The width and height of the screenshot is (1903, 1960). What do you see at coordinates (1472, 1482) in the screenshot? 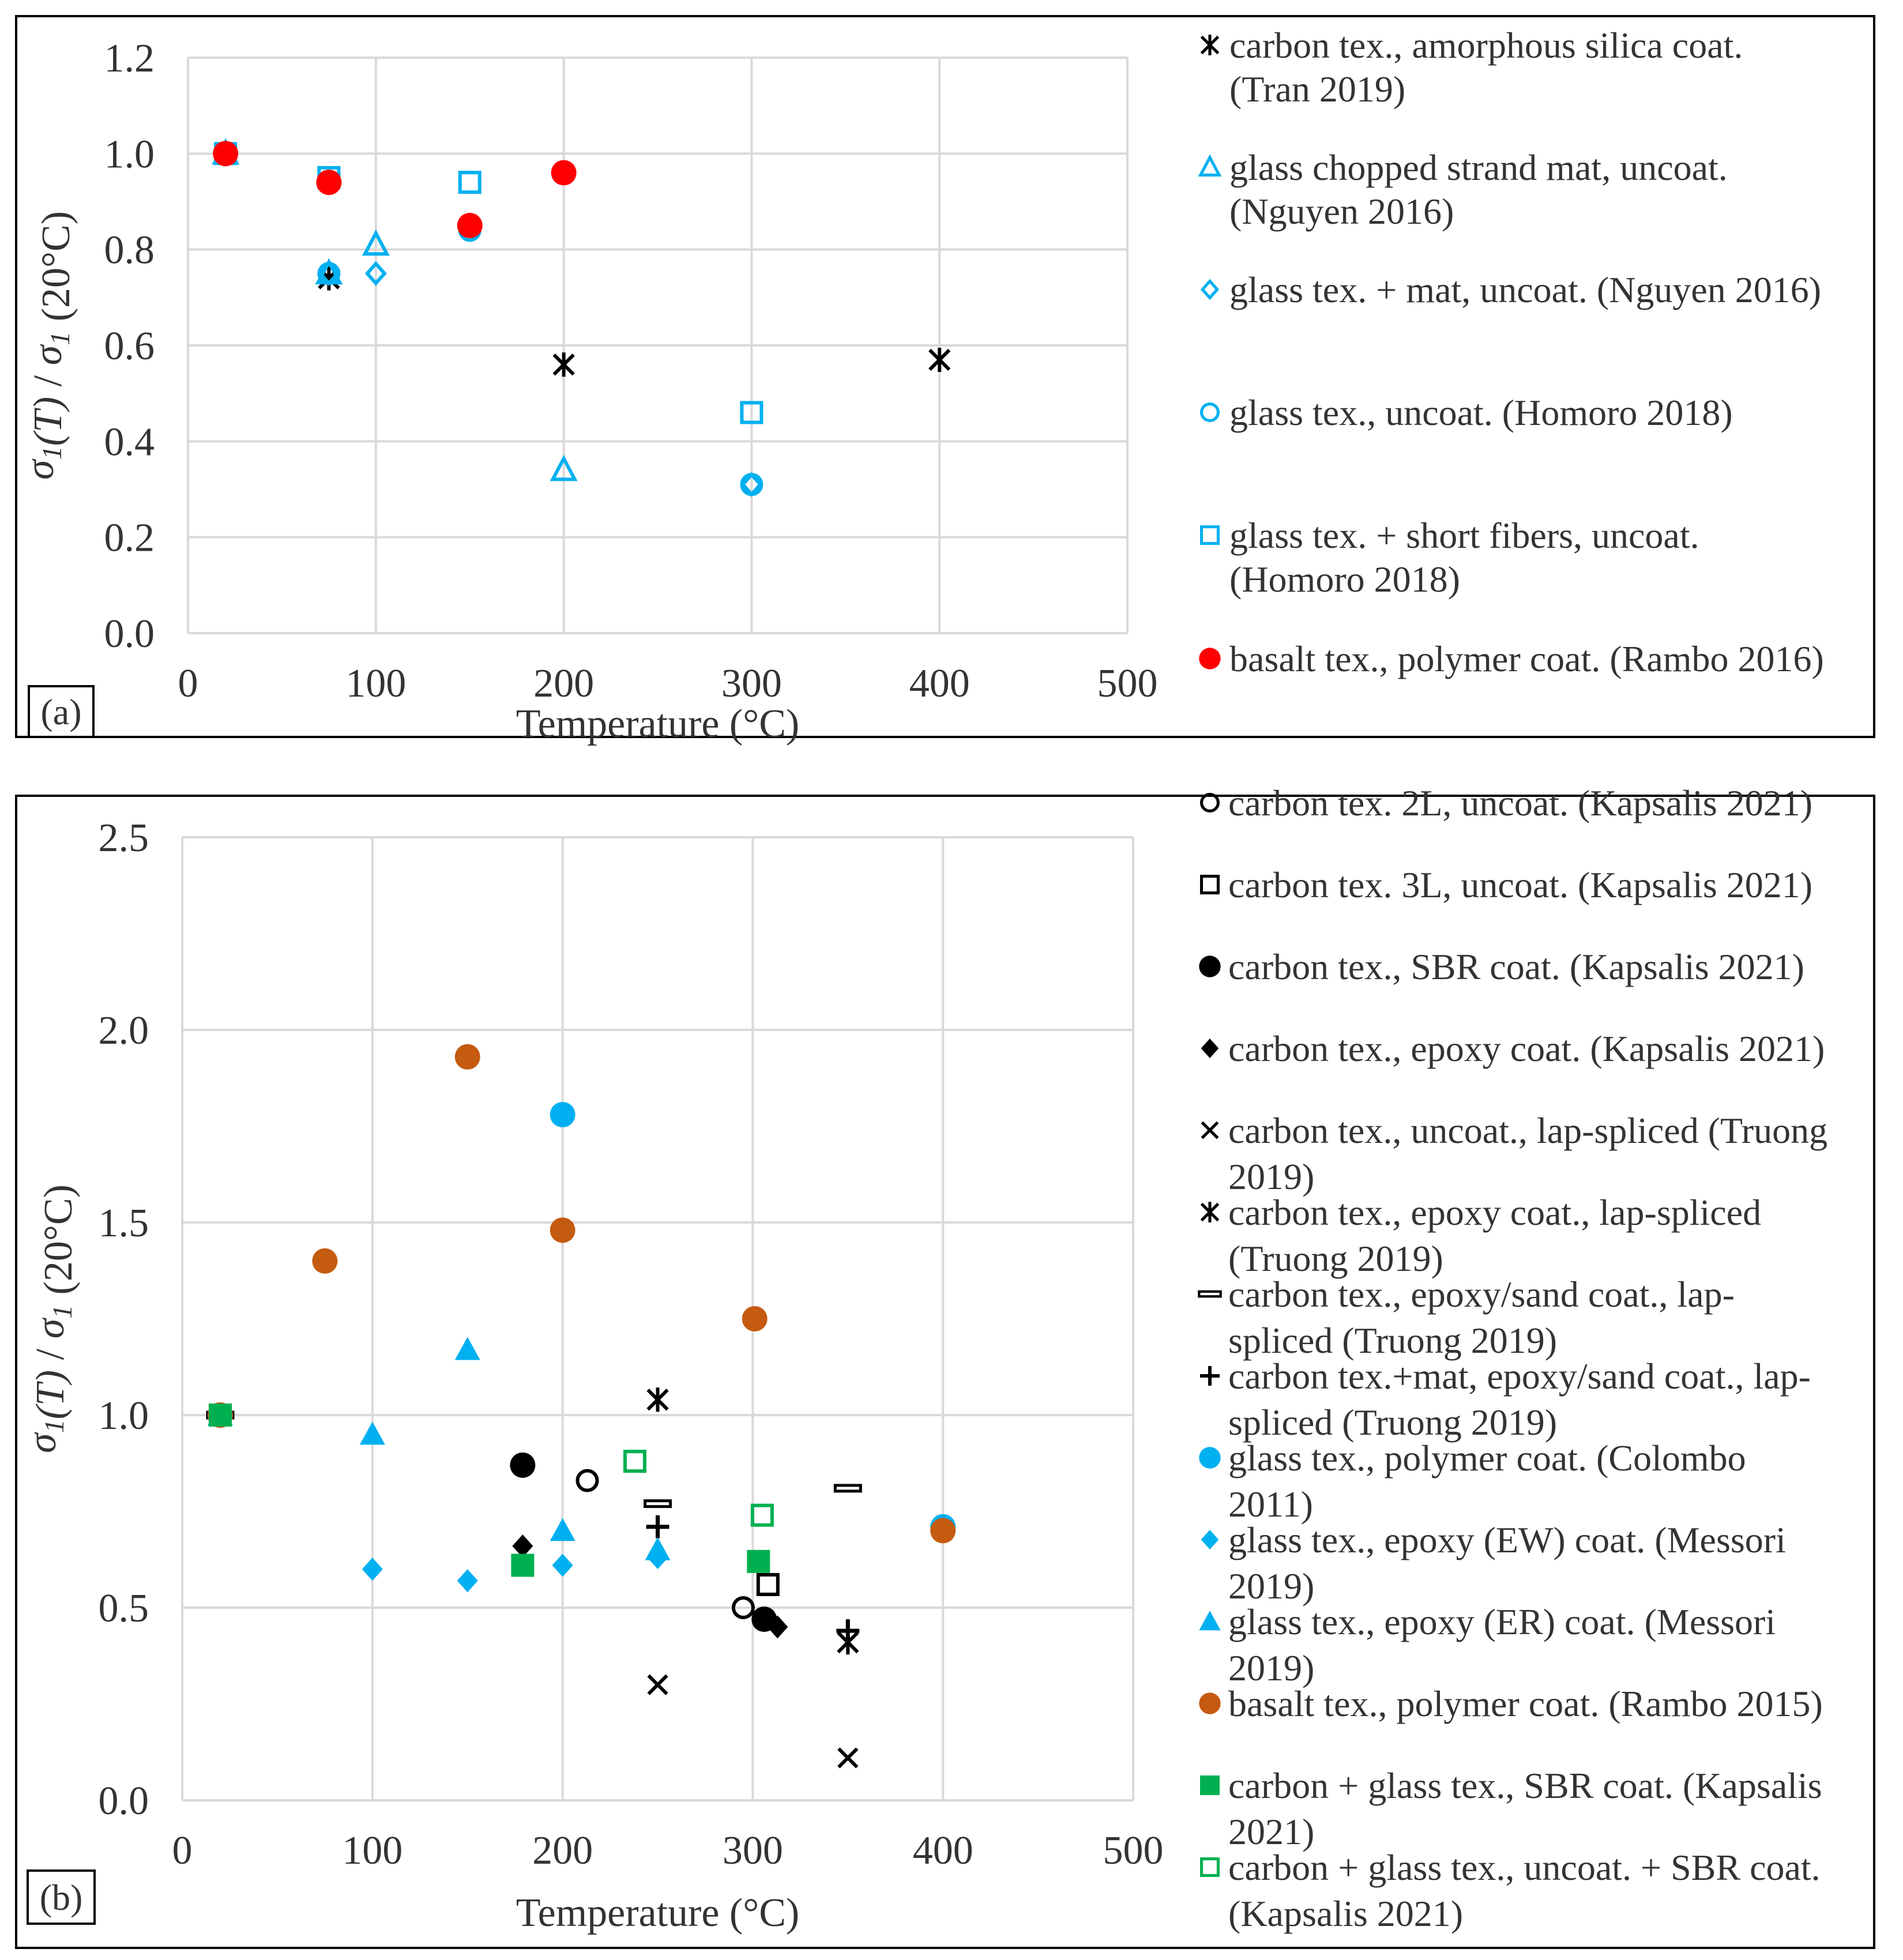
I see `legend-item: glass tex., polymer coat. (Colombo 2011)` at bounding box center [1472, 1482].